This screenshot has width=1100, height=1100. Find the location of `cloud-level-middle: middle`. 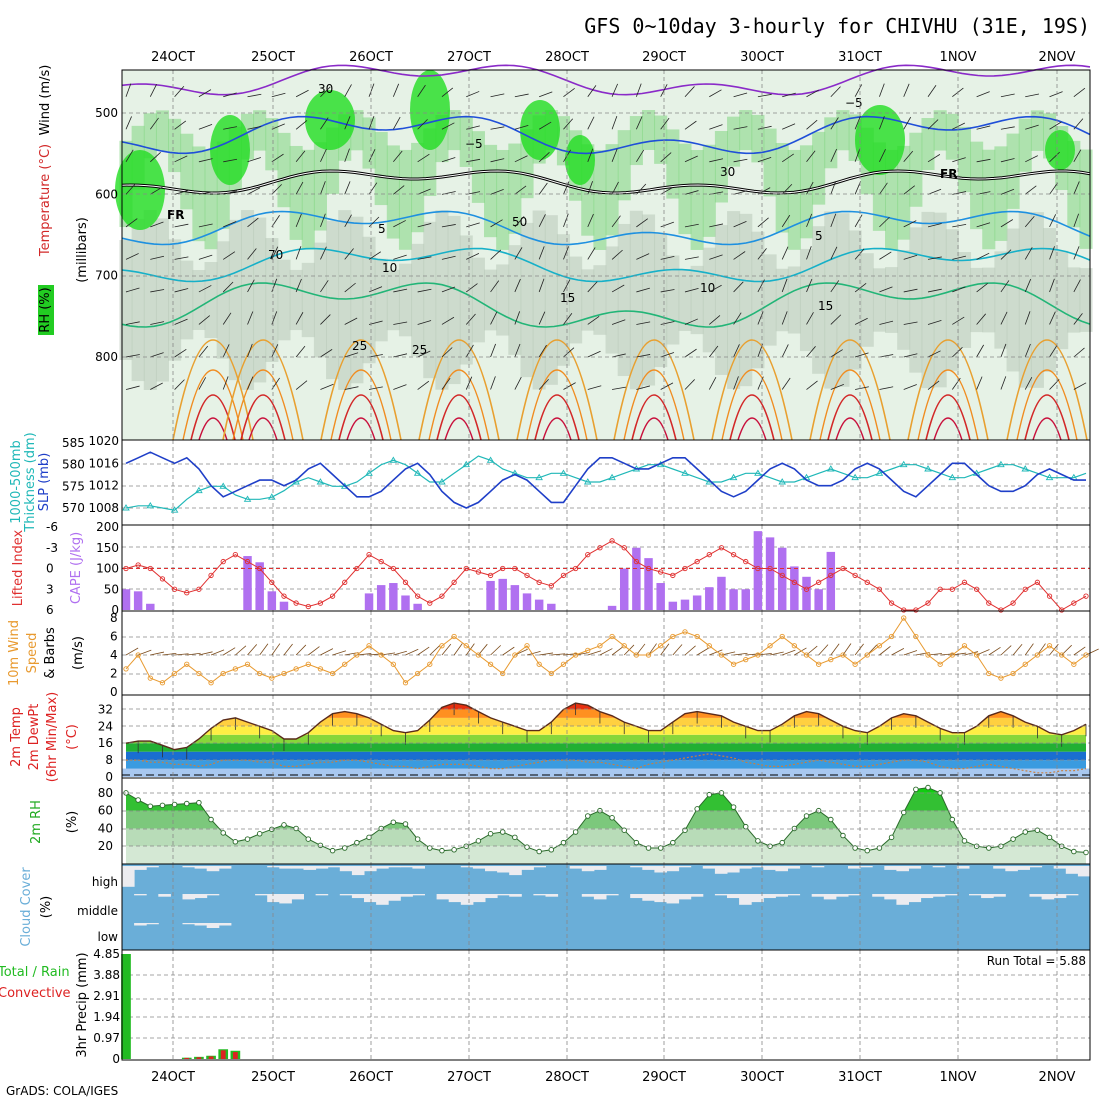

cloud-level-middle: middle is located at coordinates (97, 911).